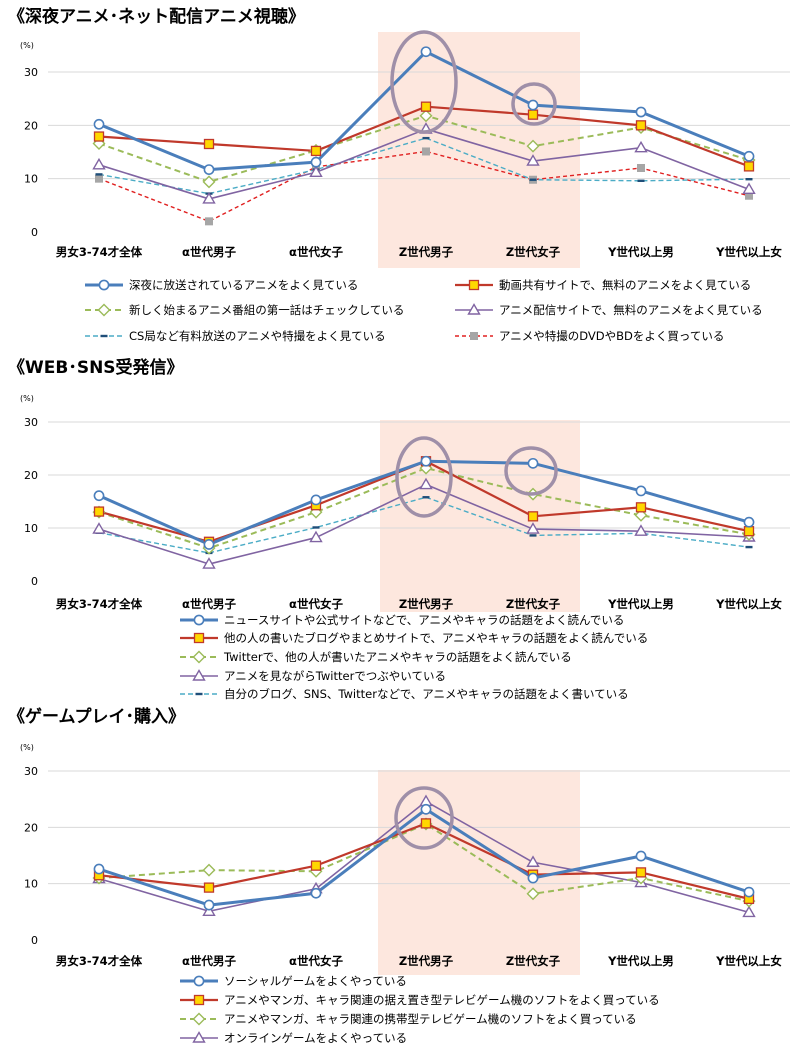 The width and height of the screenshot is (800, 1059). What do you see at coordinates (631, 310) in the screenshot?
I see `legend-label: アニメ配信サイトで、無料のアニメをよく見ている` at bounding box center [631, 310].